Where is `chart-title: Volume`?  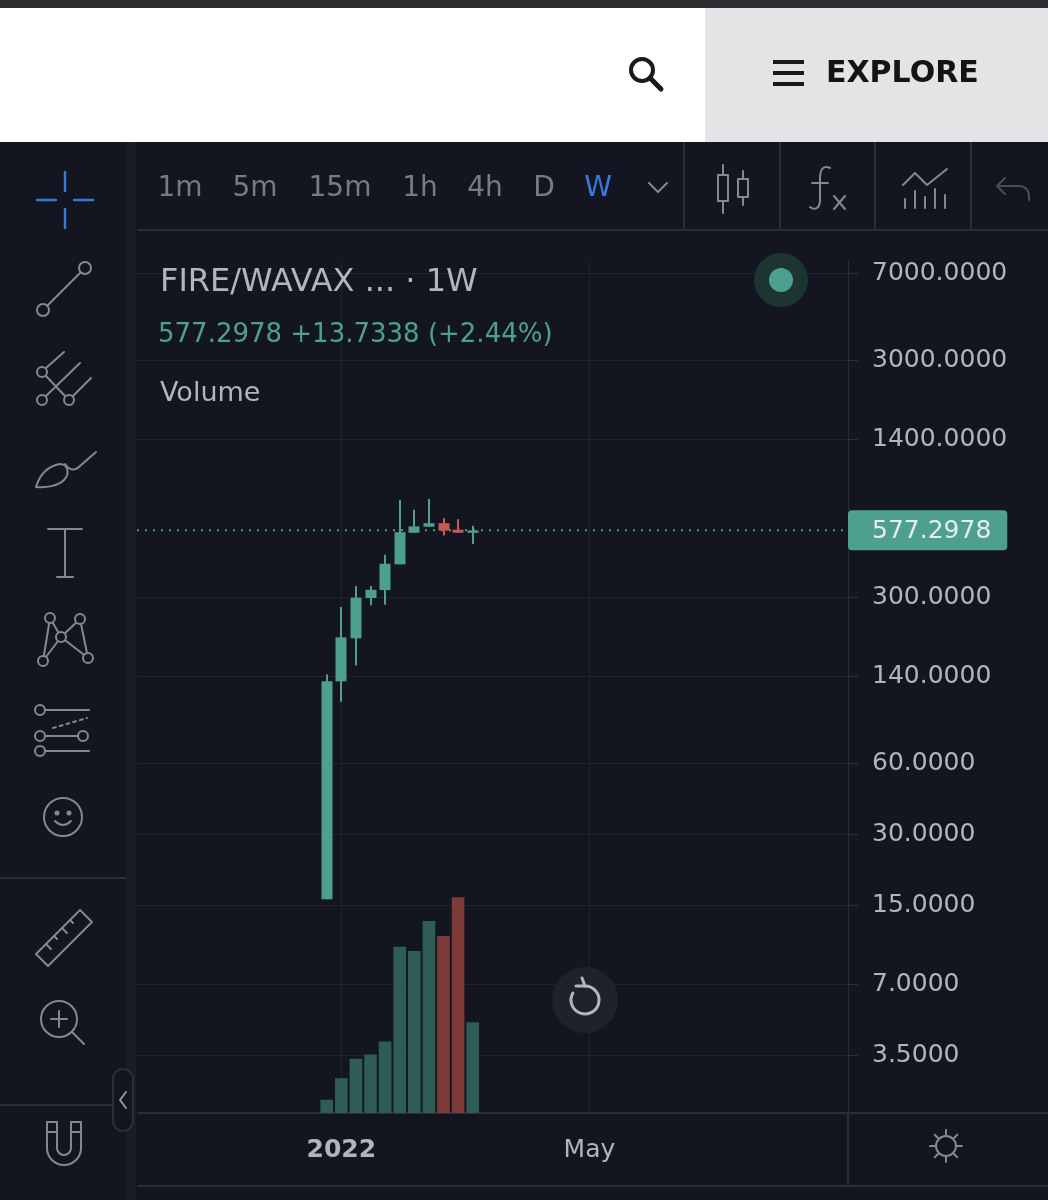 chart-title: Volume is located at coordinates (210, 392).